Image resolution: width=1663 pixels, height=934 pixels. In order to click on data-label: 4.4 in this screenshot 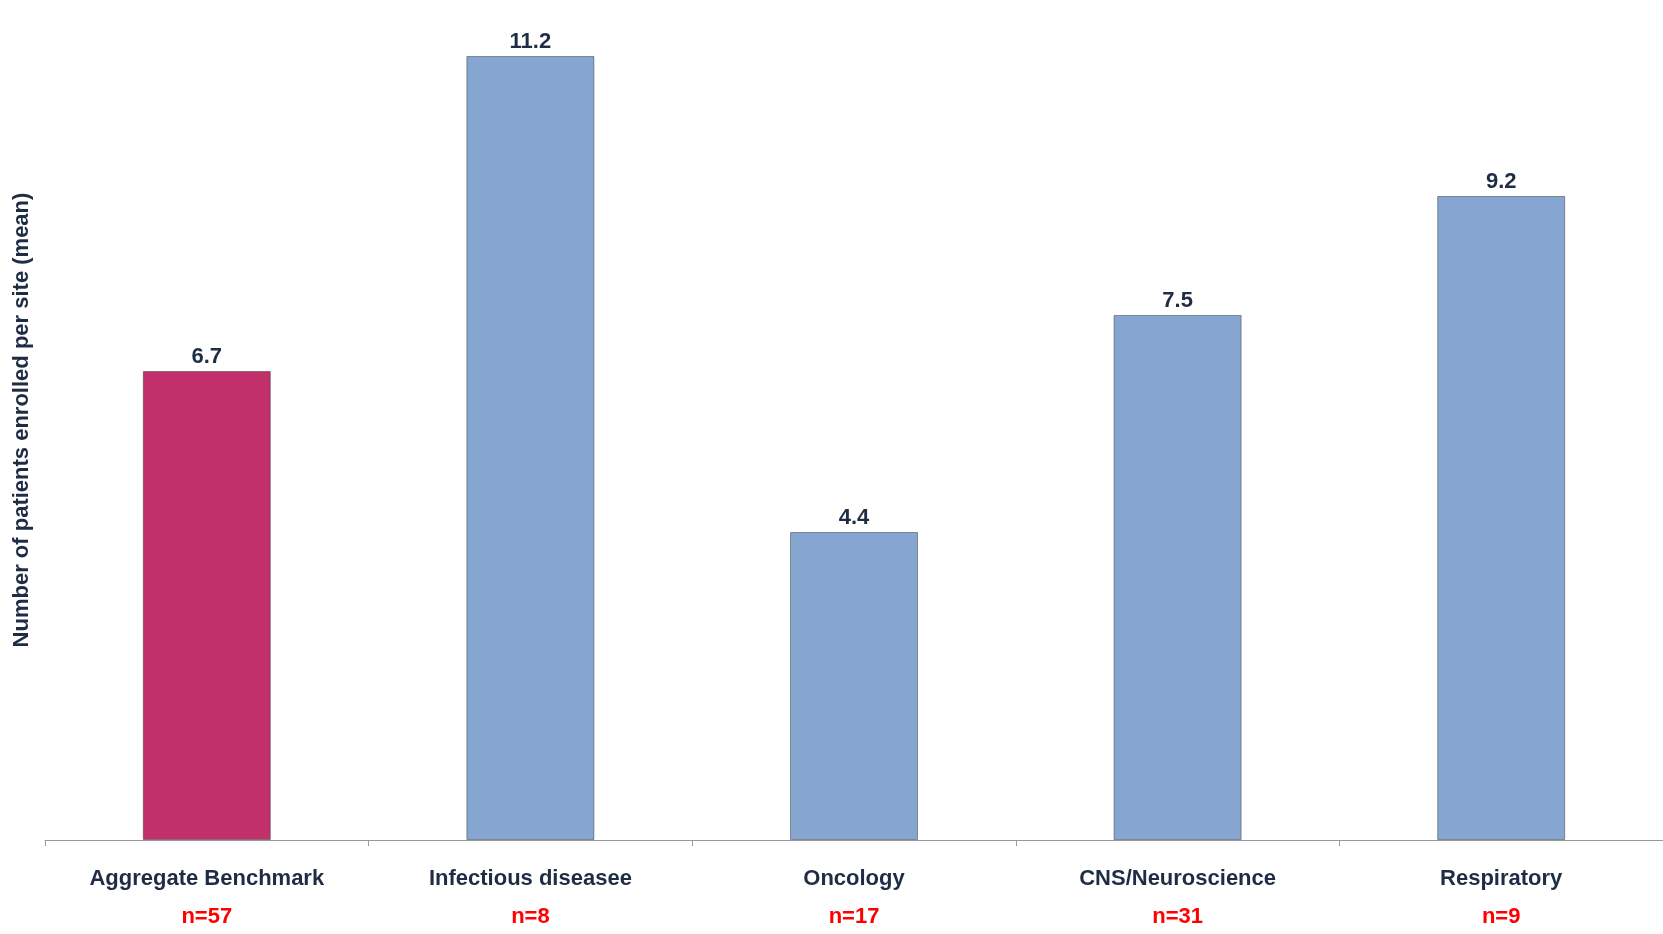, I will do `click(854, 516)`.